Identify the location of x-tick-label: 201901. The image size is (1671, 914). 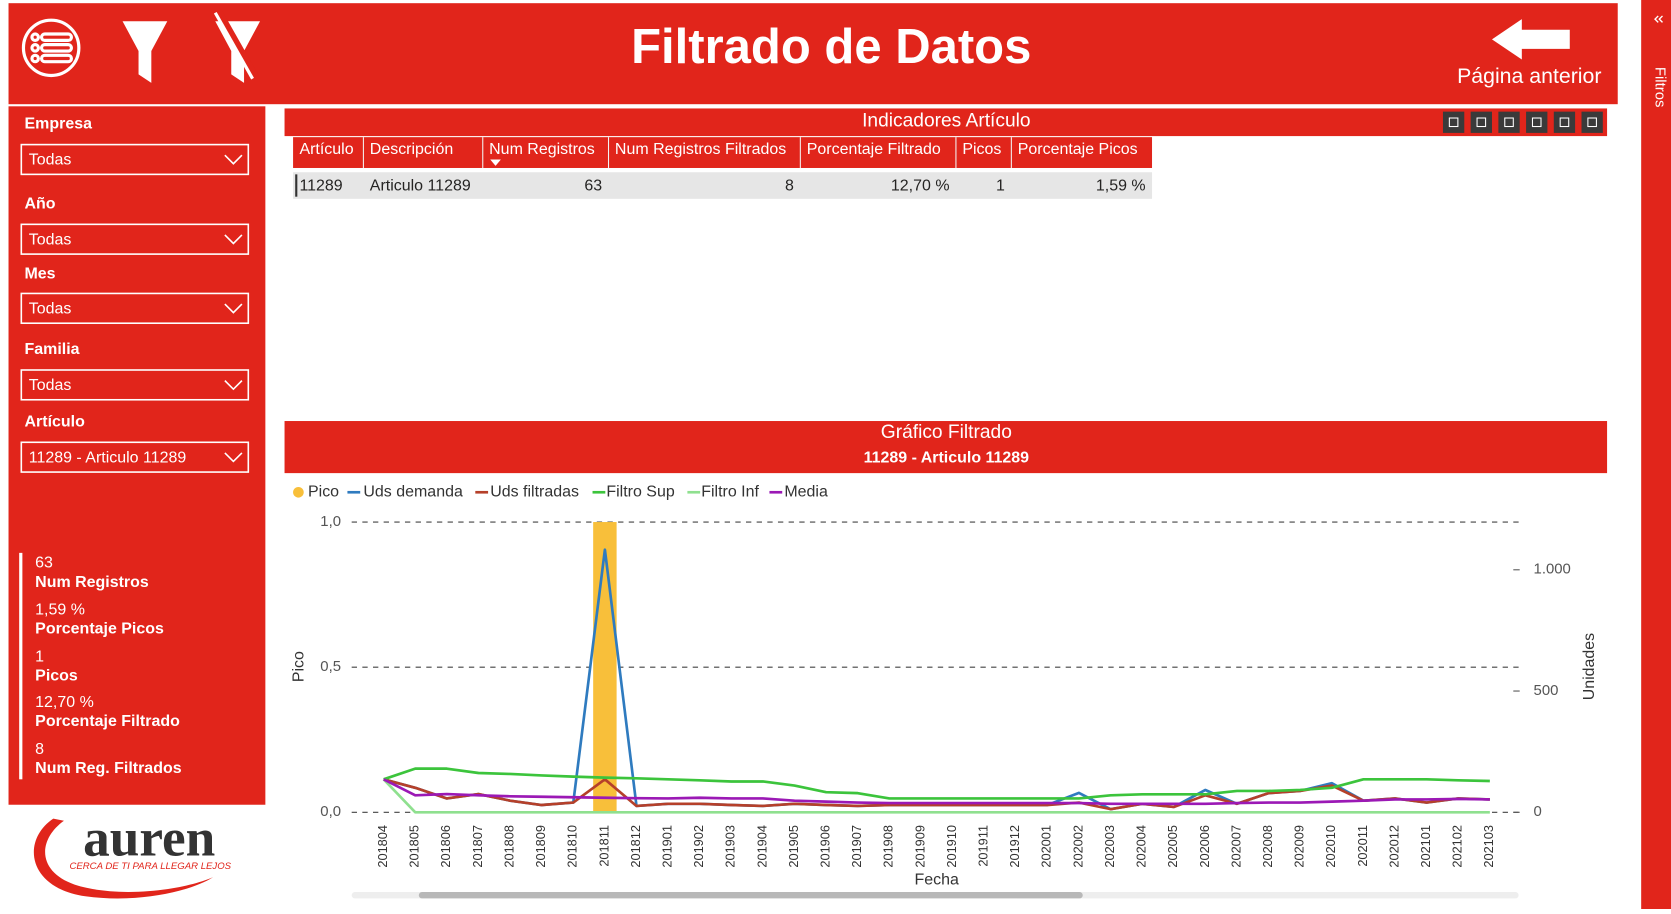
(666, 846).